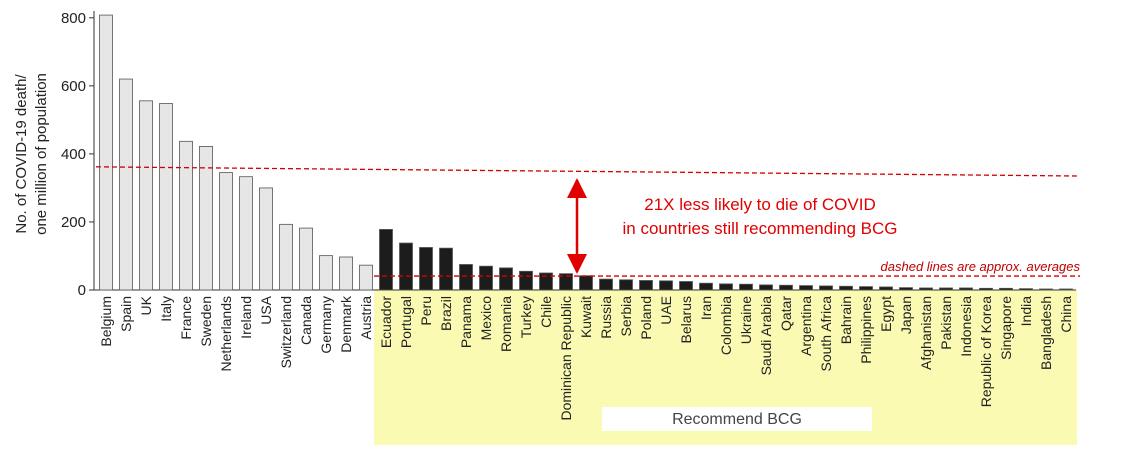  What do you see at coordinates (626, 316) in the screenshot?
I see `x-tick-label: Serbia` at bounding box center [626, 316].